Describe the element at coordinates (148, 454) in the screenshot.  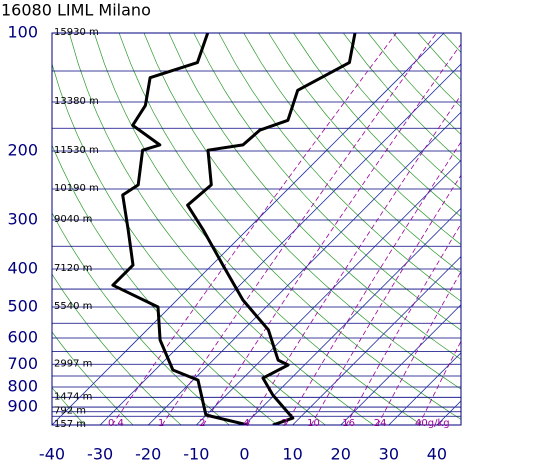
I see `x-tick-label: -20` at that location.